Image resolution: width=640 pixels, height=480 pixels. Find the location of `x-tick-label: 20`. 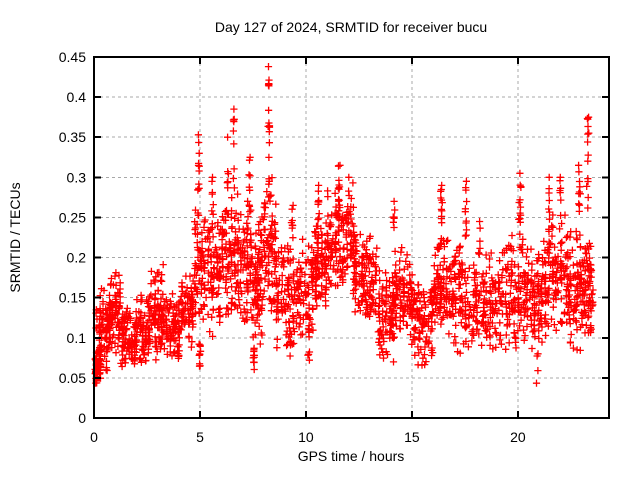

x-tick-label: 20 is located at coordinates (518, 437).